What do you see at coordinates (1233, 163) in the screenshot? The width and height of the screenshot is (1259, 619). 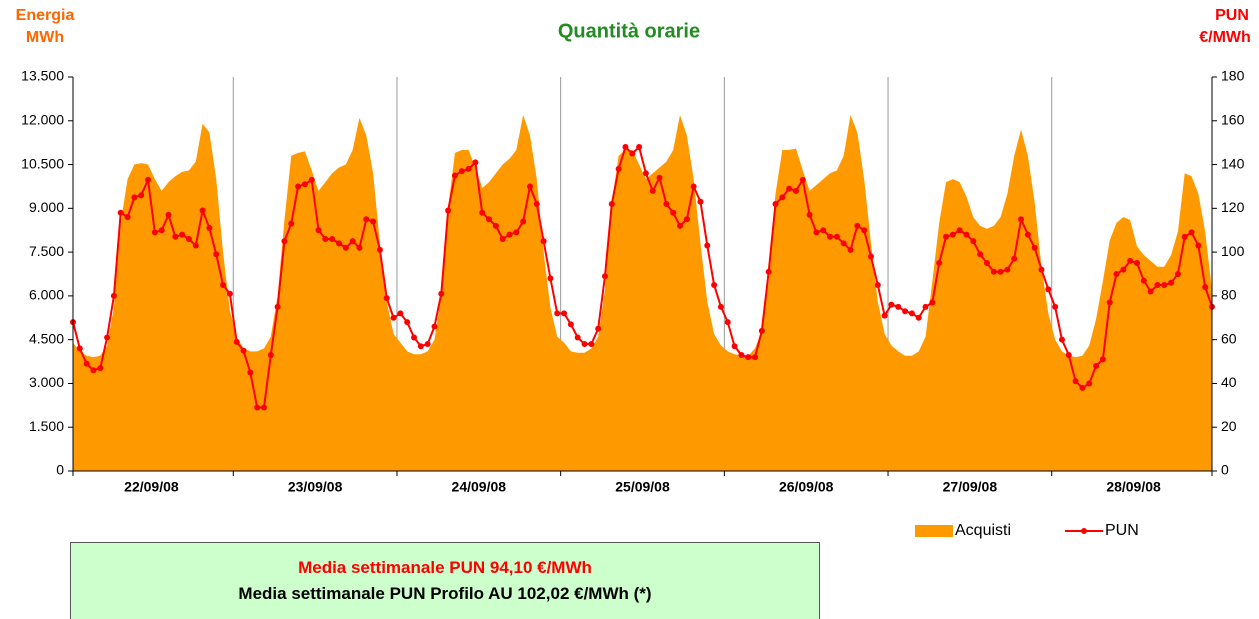 I see `y2-tick-label: 140` at bounding box center [1233, 163].